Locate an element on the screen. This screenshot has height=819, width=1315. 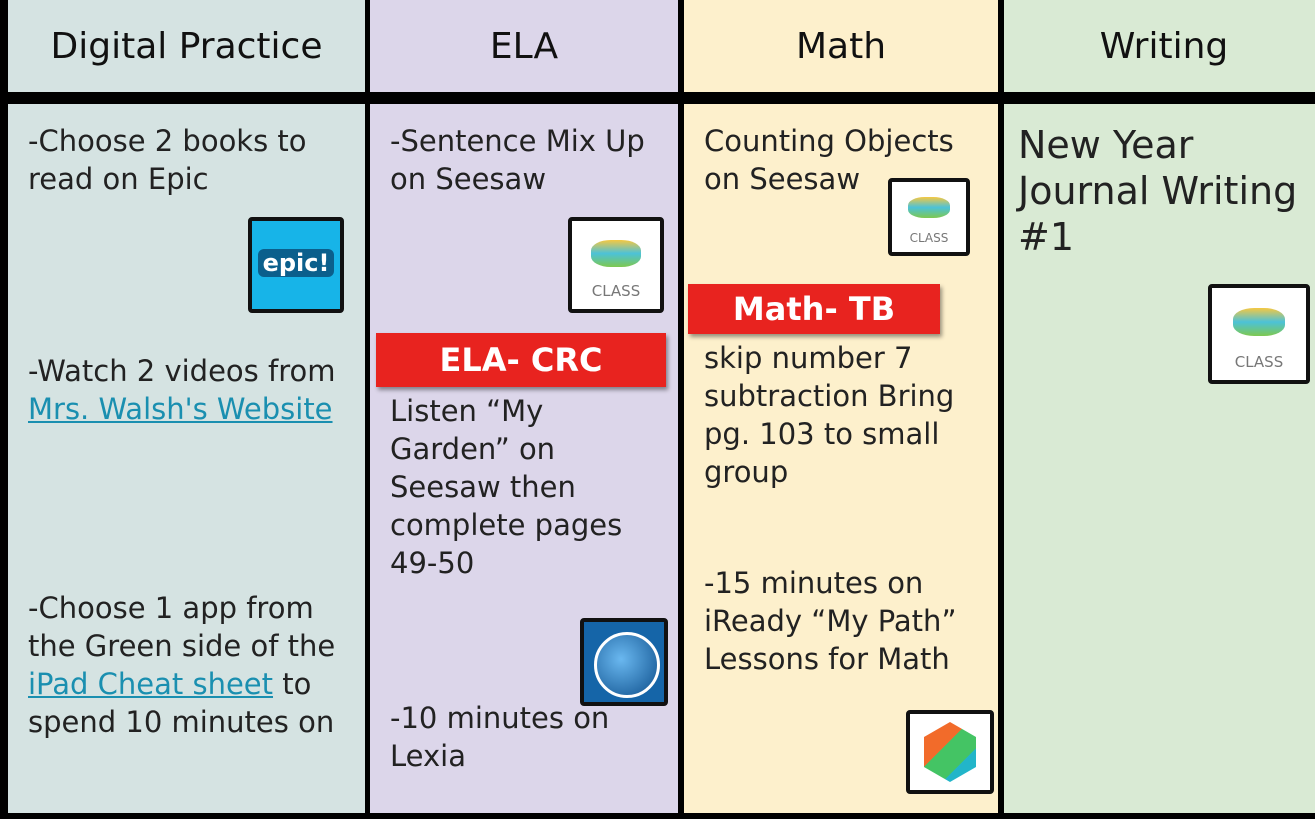
column-header: Writing is located at coordinates (1159, 46).